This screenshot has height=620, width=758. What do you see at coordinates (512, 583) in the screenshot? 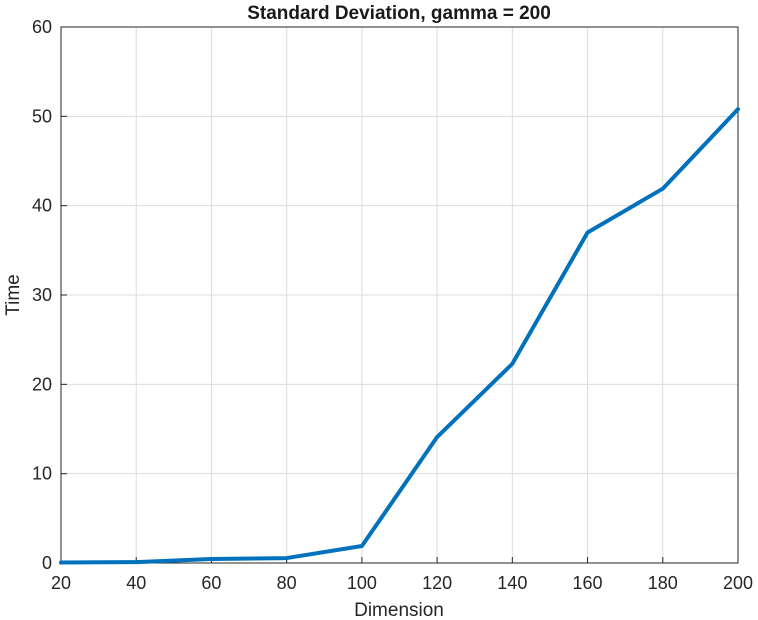
I see `x-tick-label: 140` at bounding box center [512, 583].